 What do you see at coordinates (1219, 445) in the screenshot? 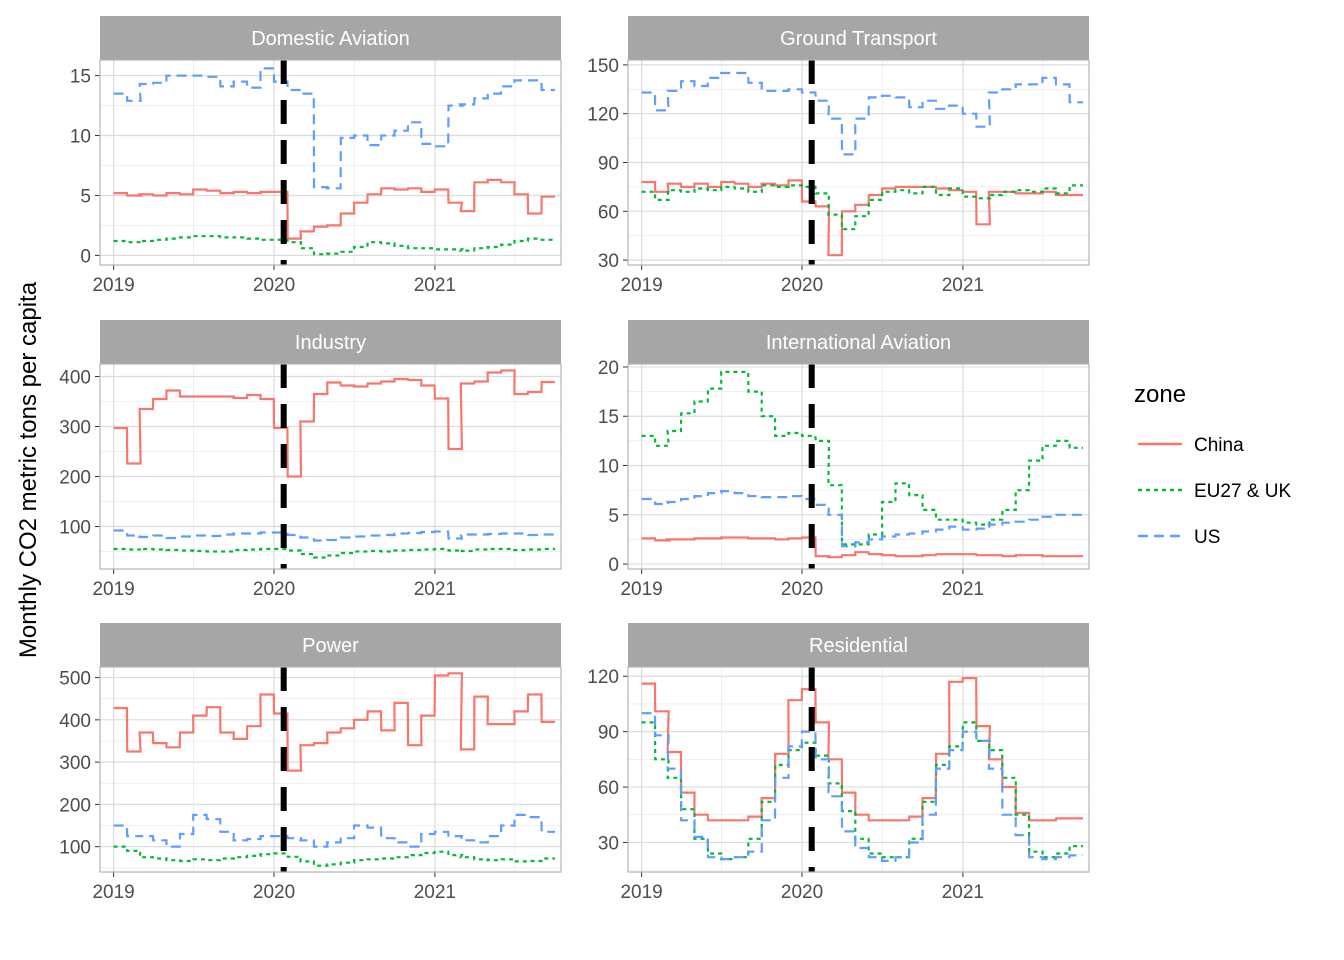
I see `legend-label-china: China` at bounding box center [1219, 445].